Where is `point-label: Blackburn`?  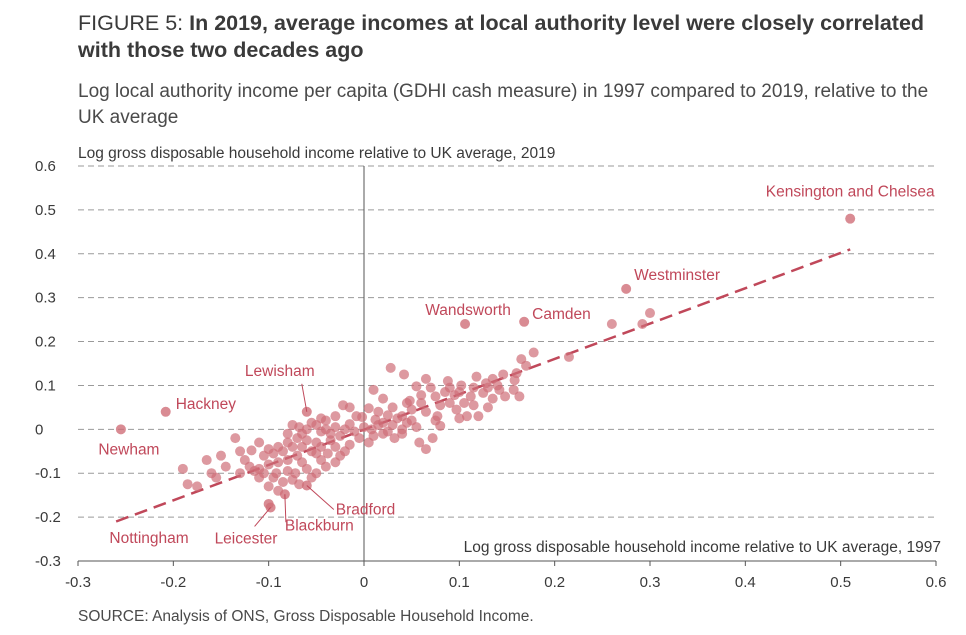 point-label: Blackburn is located at coordinates (319, 525).